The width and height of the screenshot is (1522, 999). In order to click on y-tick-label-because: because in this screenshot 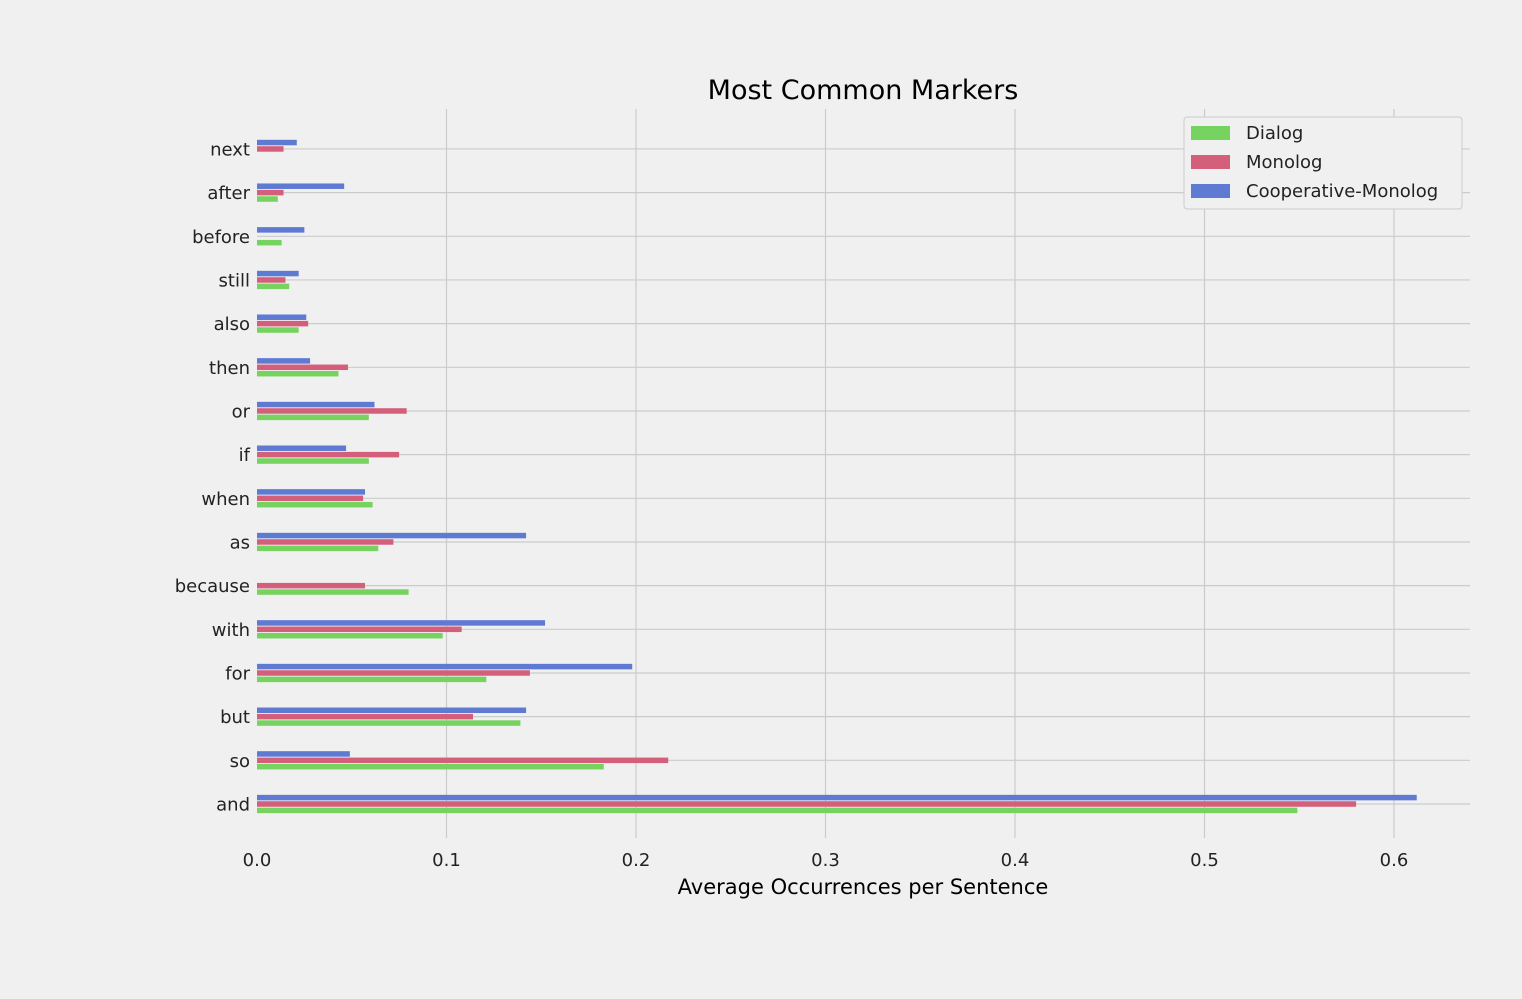, I will do `click(212, 586)`.